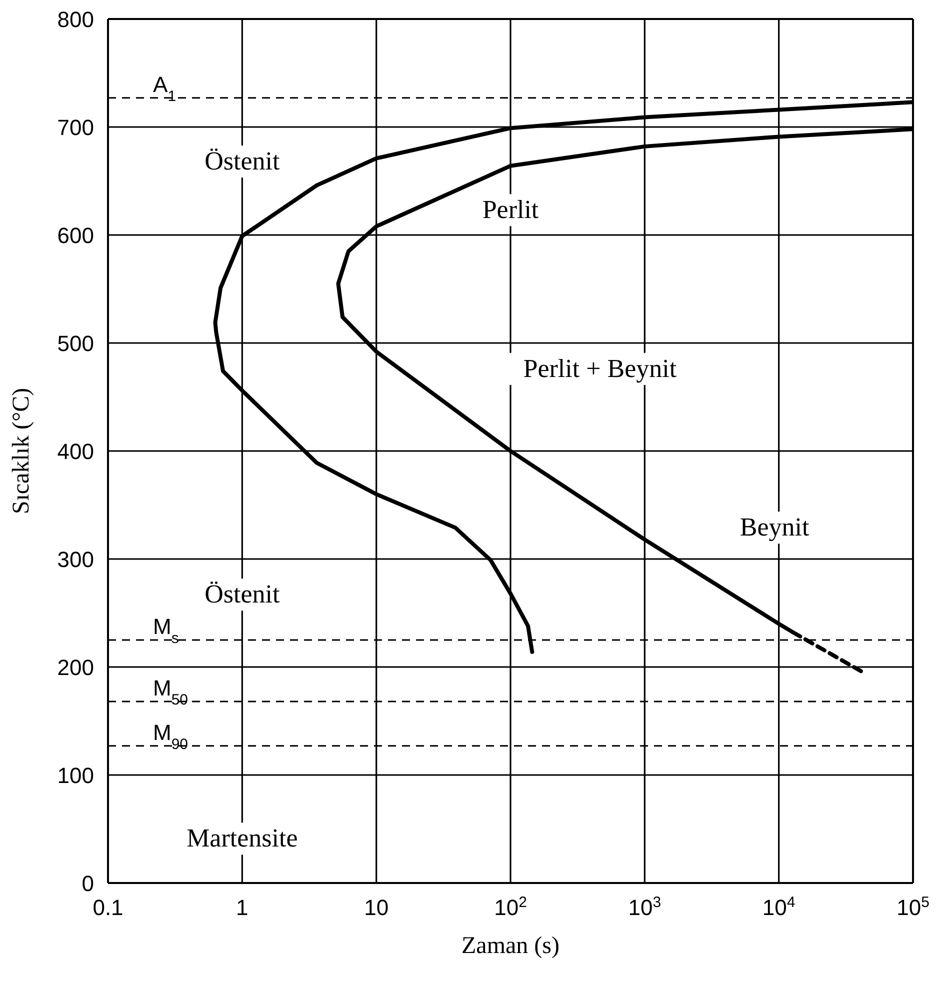 This screenshot has width=944, height=988. Describe the element at coordinates (21, 451) in the screenshot. I see `y-axis-title: Sıcaklık (°C)` at that location.